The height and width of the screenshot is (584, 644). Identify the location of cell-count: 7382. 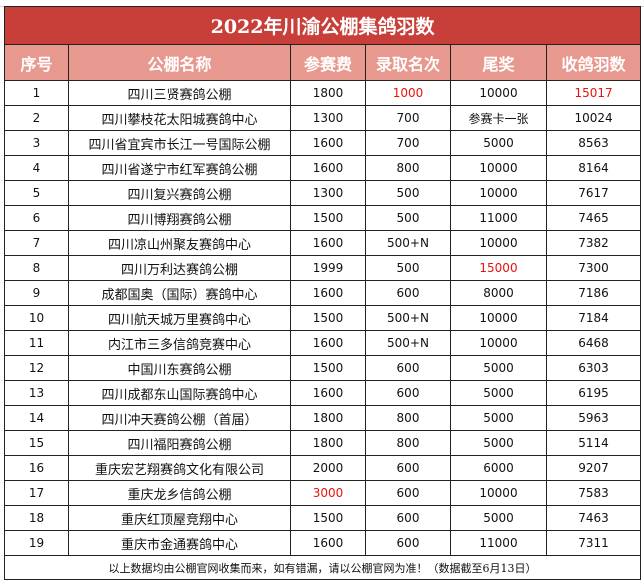
(593, 243).